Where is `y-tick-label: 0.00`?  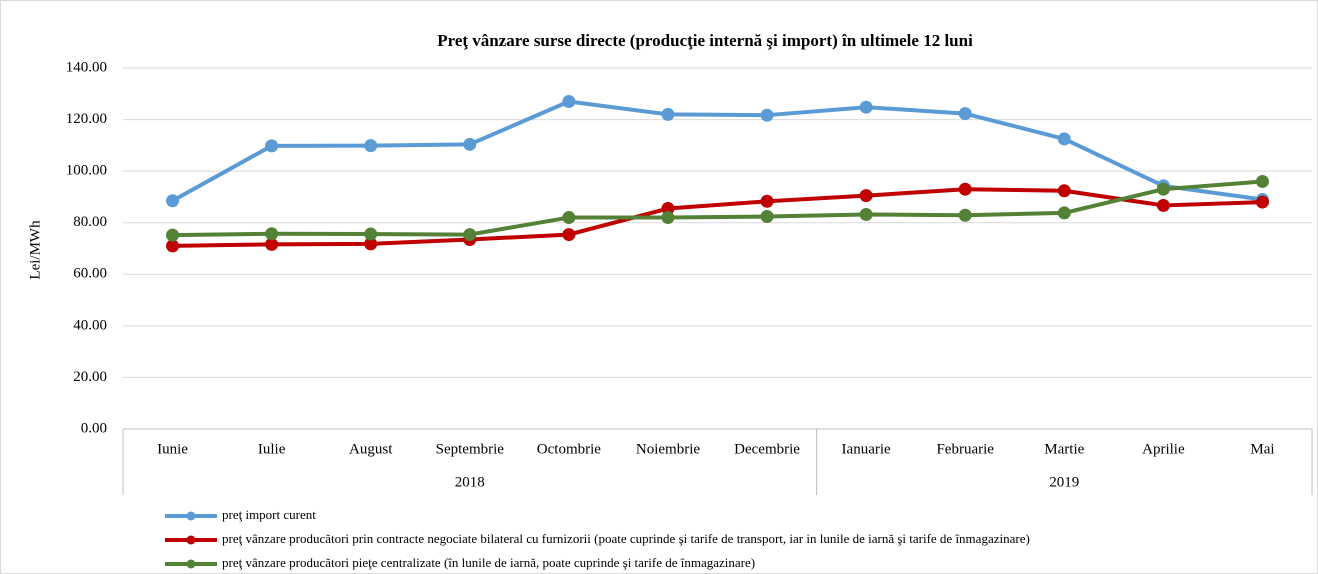
y-tick-label: 0.00 is located at coordinates (94, 428).